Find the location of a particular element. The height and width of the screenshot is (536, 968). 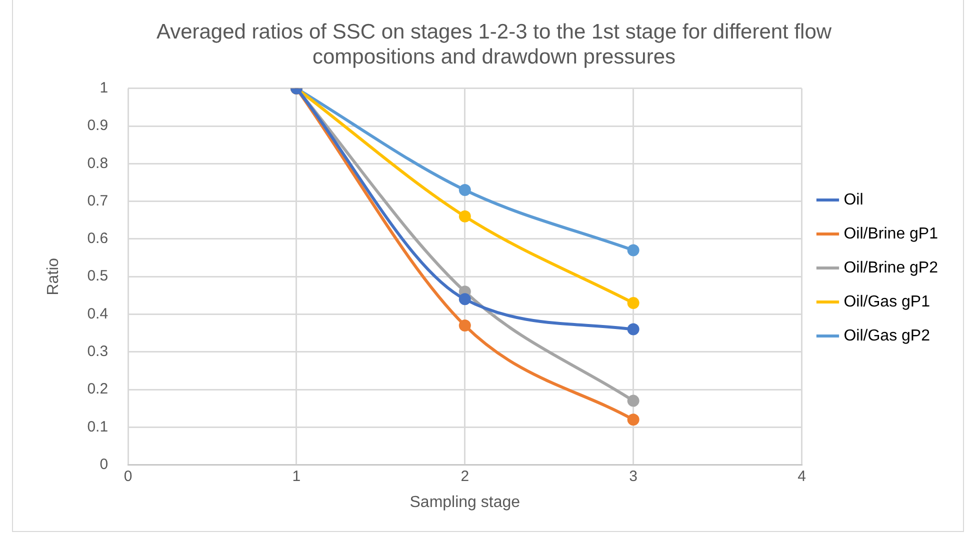

y-tick-label: 0.9 is located at coordinates (97, 125).